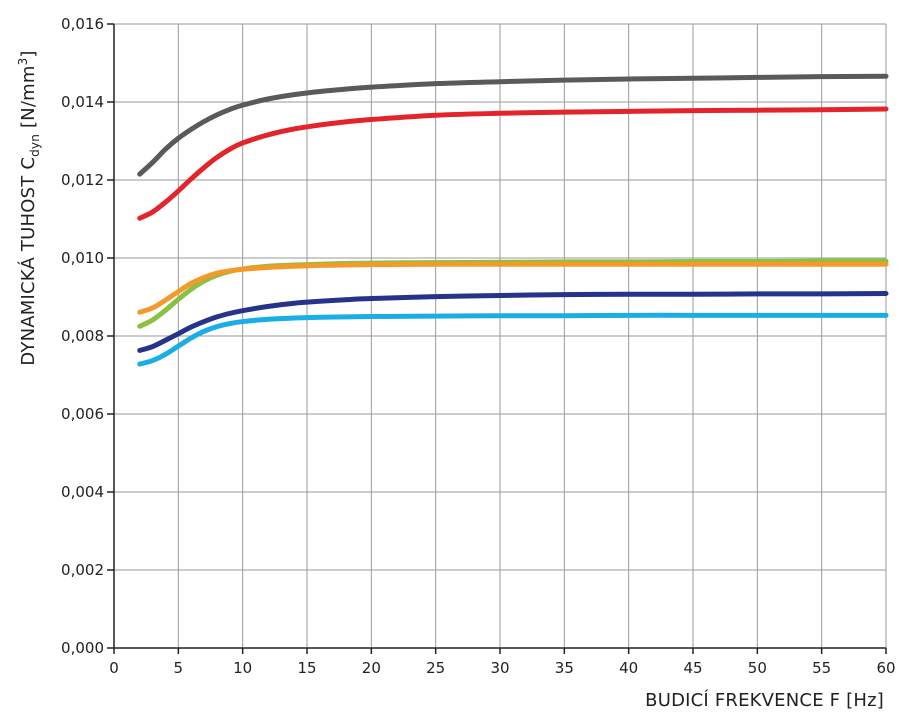  Describe the element at coordinates (28, 261) in the screenshot. I see `y-axis-title-prefix: DYNAMICKÁ TUHOST C` at that location.